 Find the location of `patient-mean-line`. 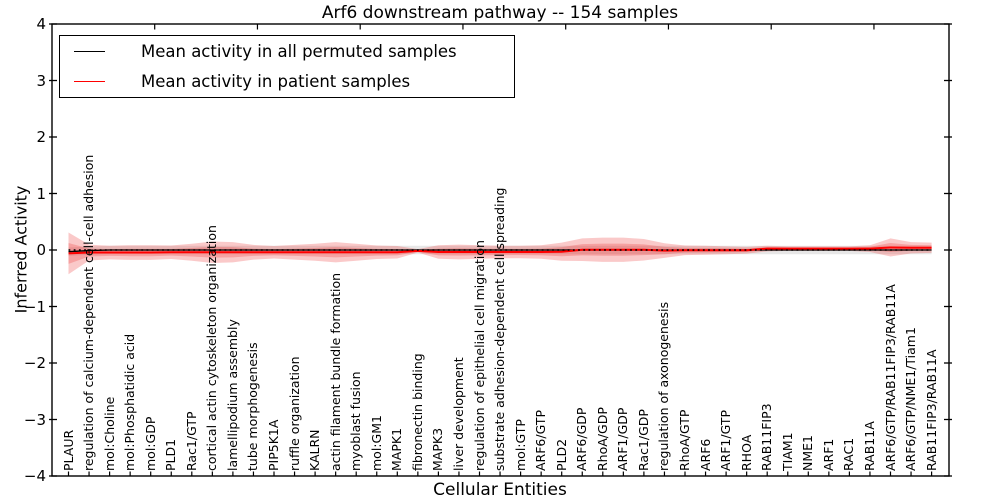

patient-mean-line is located at coordinates (500, 250).